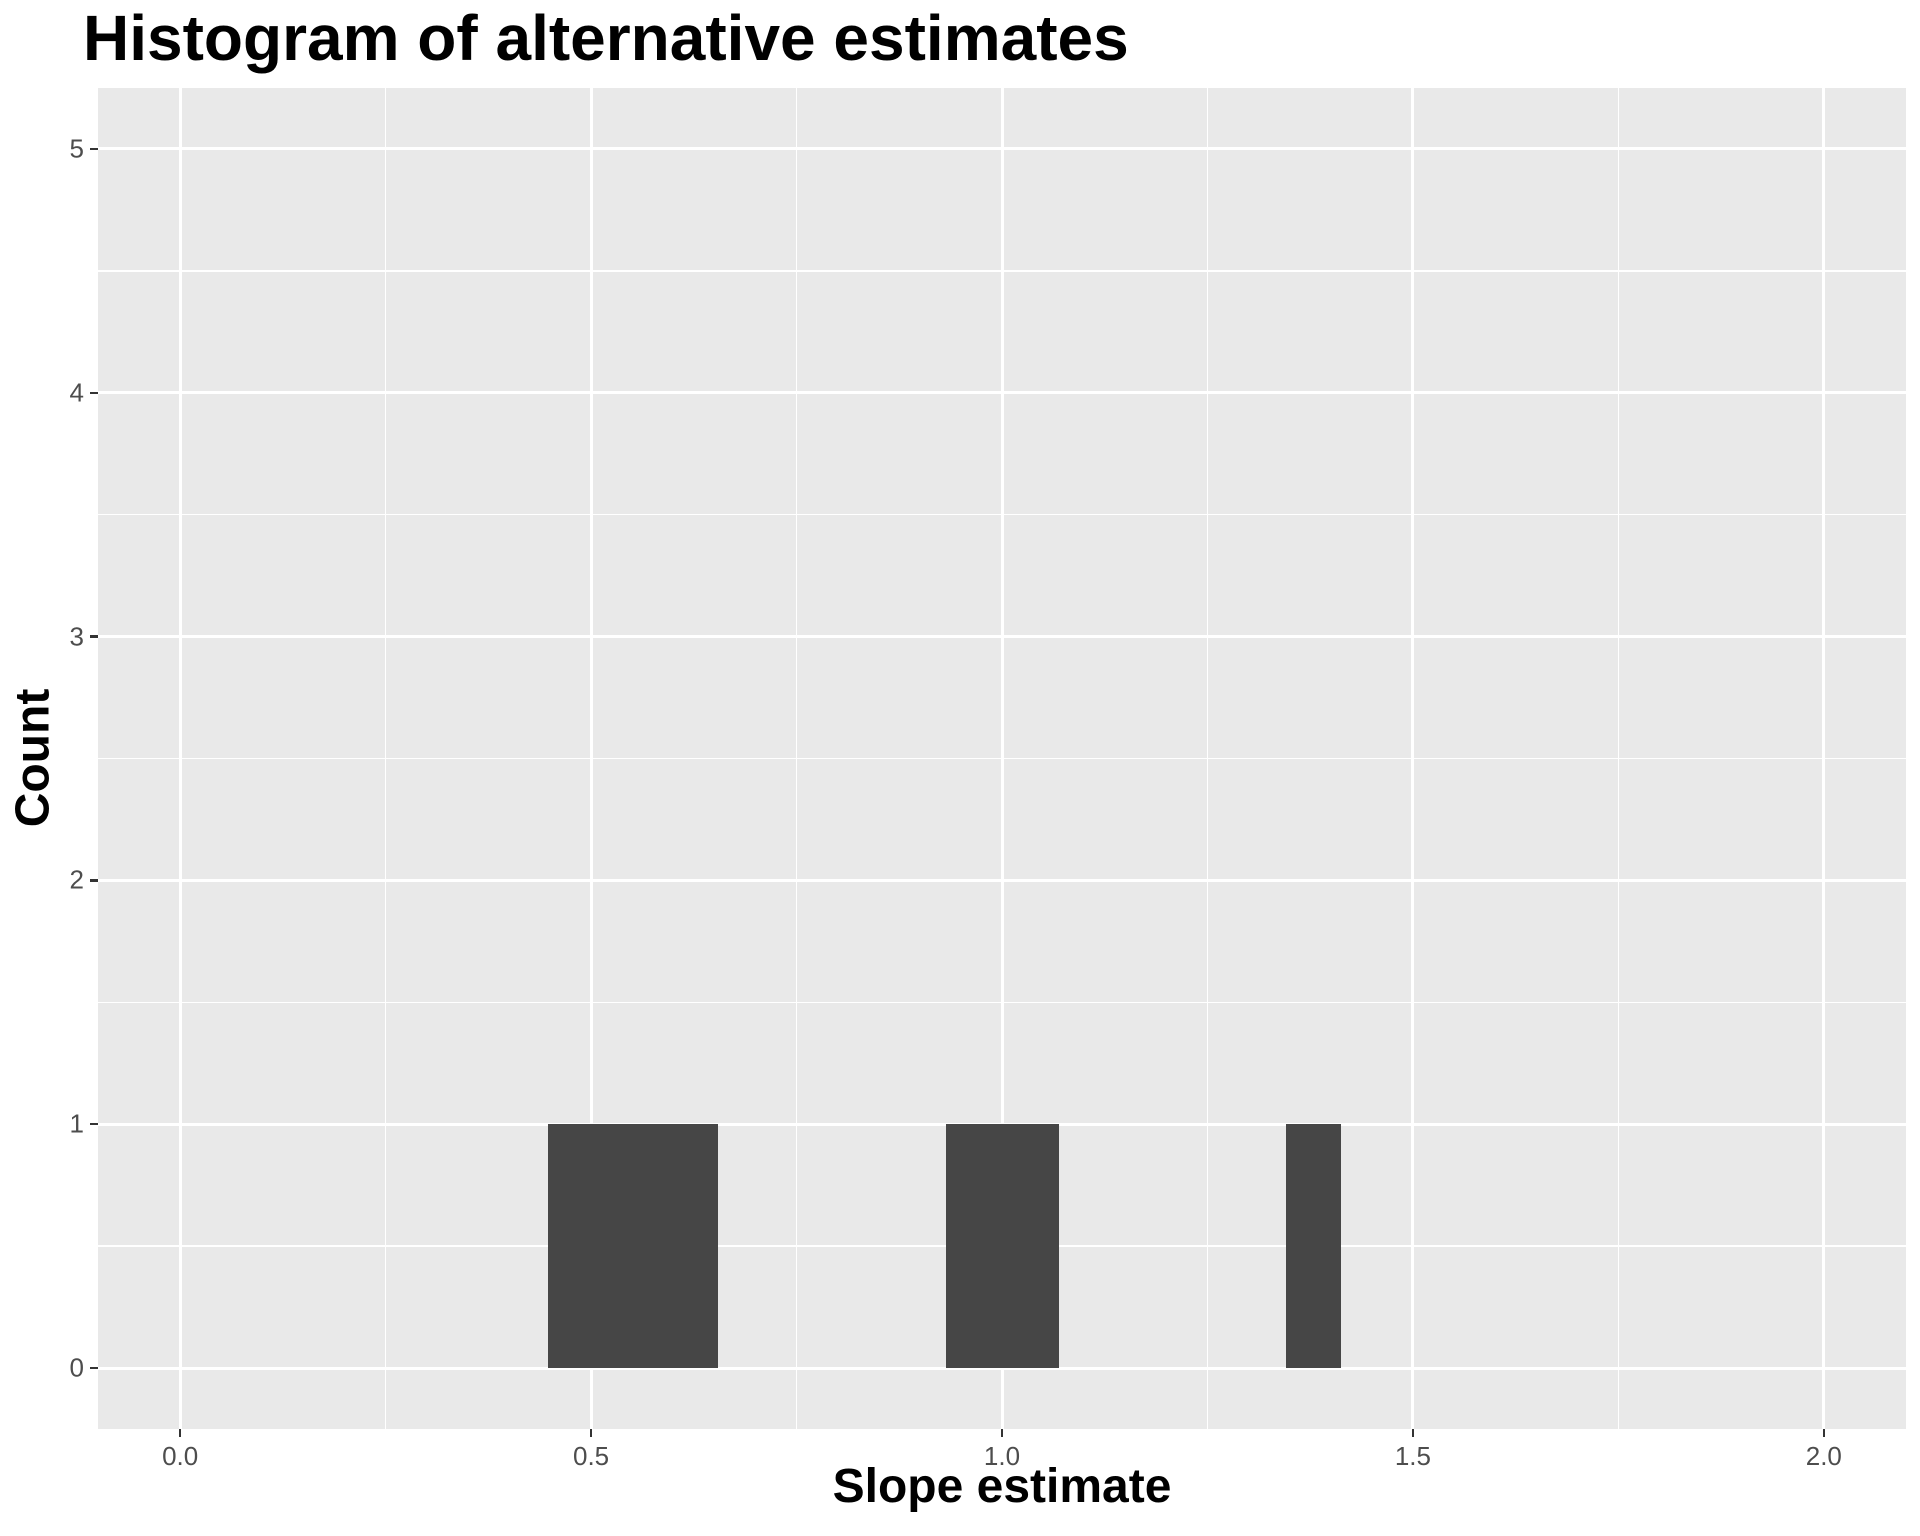  Describe the element at coordinates (76, 636) in the screenshot. I see `y-tick-label: 3` at that location.